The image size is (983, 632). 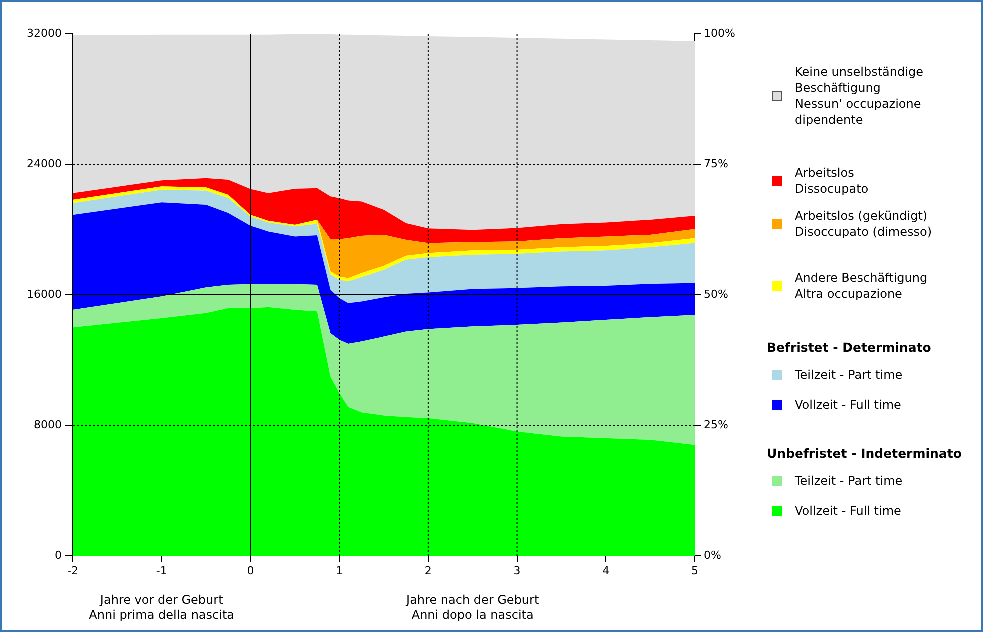 What do you see at coordinates (716, 294) in the screenshot?
I see `y2-tick-label: 50%` at bounding box center [716, 294].